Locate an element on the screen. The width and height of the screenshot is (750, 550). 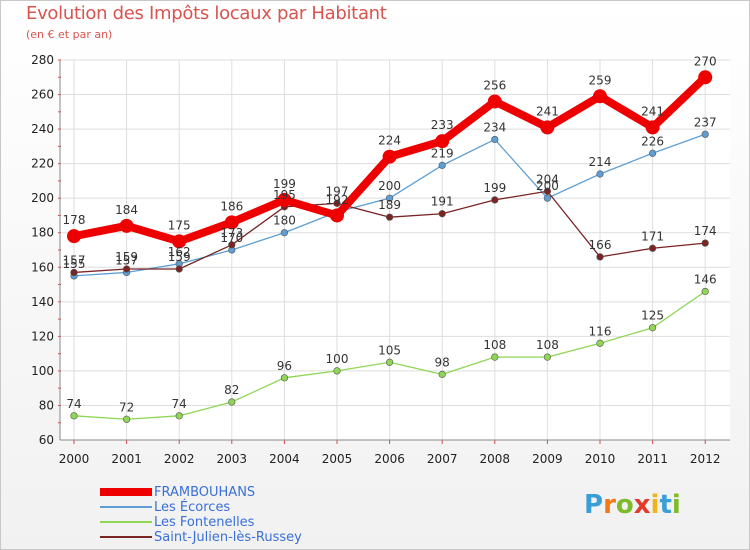
data-label-frambouhans: 178 is located at coordinates (74, 220).